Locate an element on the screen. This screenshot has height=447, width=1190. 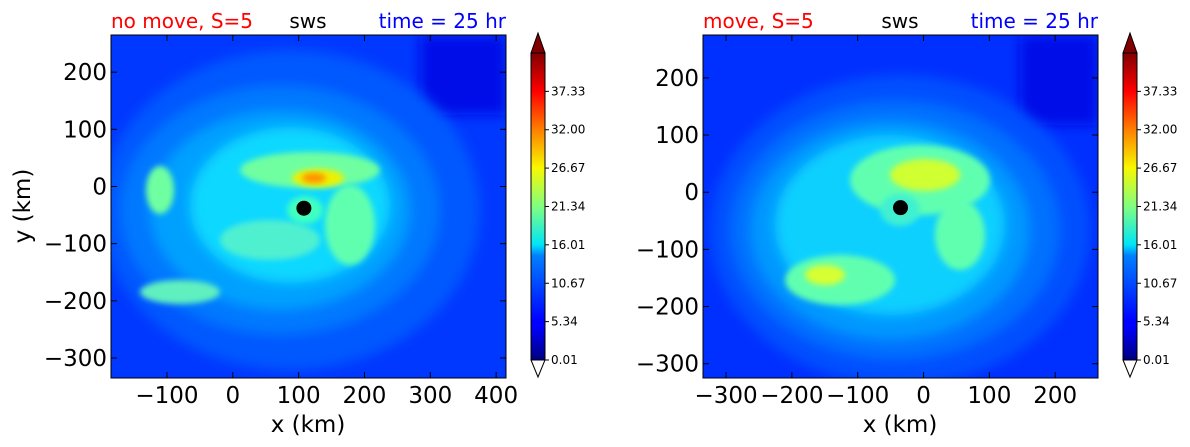
colorbar-2: 0.01 5.34 10.67 16.01 21.34 26.67 32.00 37.33 is located at coordinates (1149, 205).